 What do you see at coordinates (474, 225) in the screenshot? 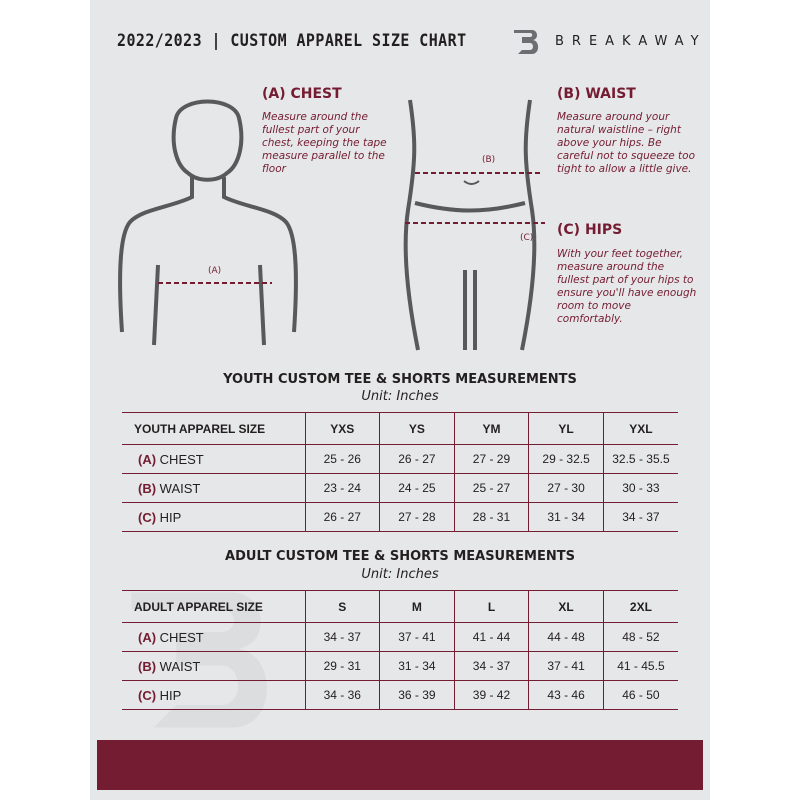
I see `lower-body-illustration` at bounding box center [474, 225].